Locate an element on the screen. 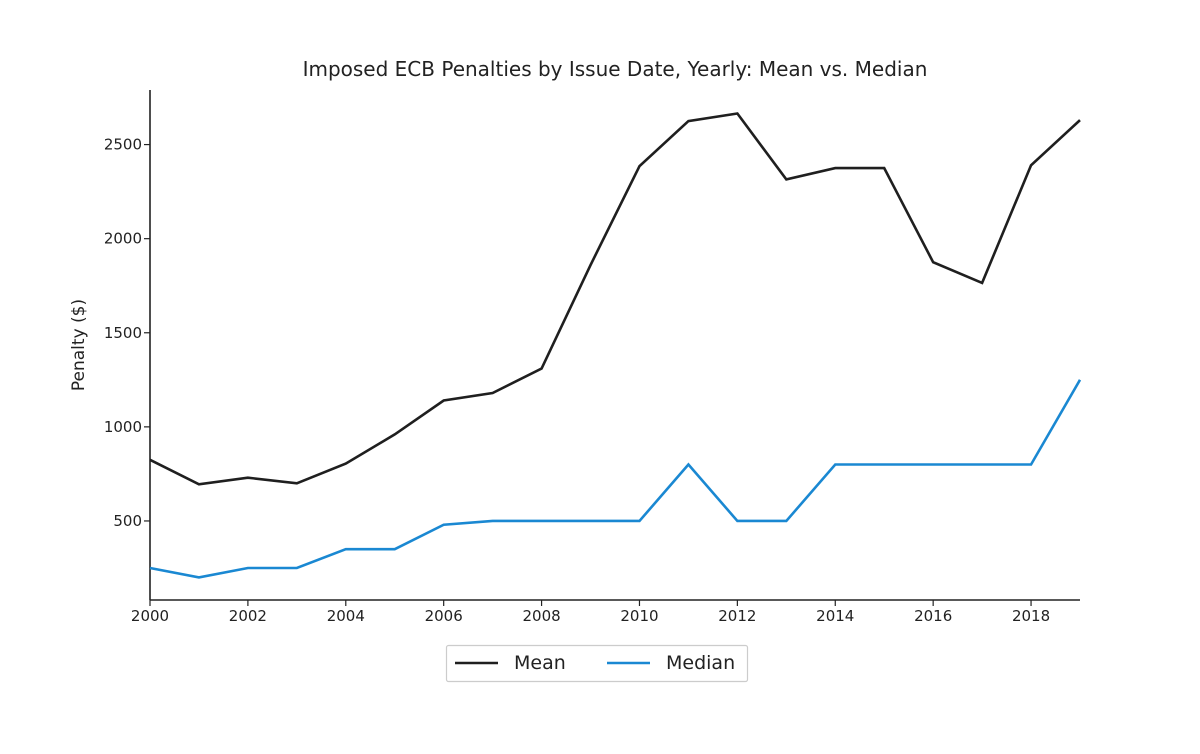 The width and height of the screenshot is (1200, 754). x-tick-label: 2016 is located at coordinates (933, 616).